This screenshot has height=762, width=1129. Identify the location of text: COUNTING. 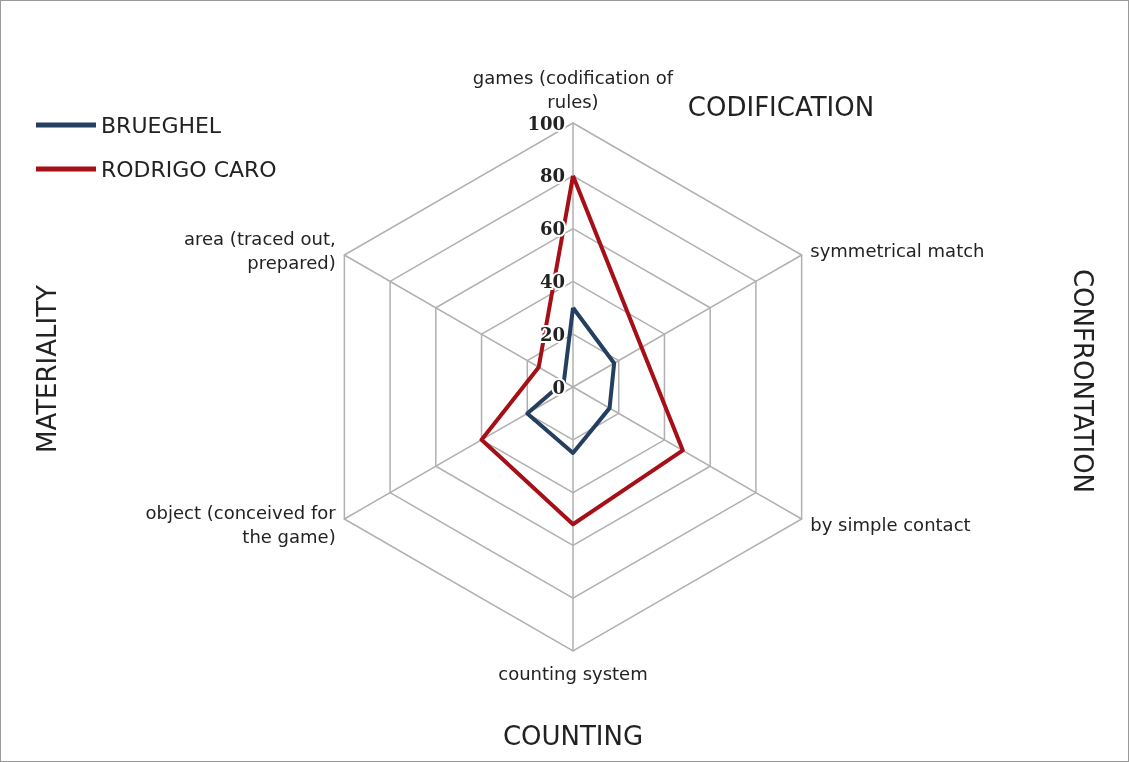
(573, 736).